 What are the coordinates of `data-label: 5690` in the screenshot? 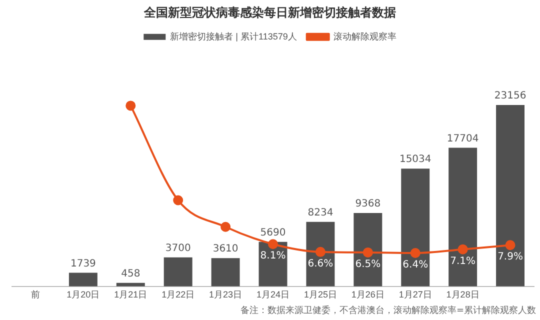 It's located at (273, 232).